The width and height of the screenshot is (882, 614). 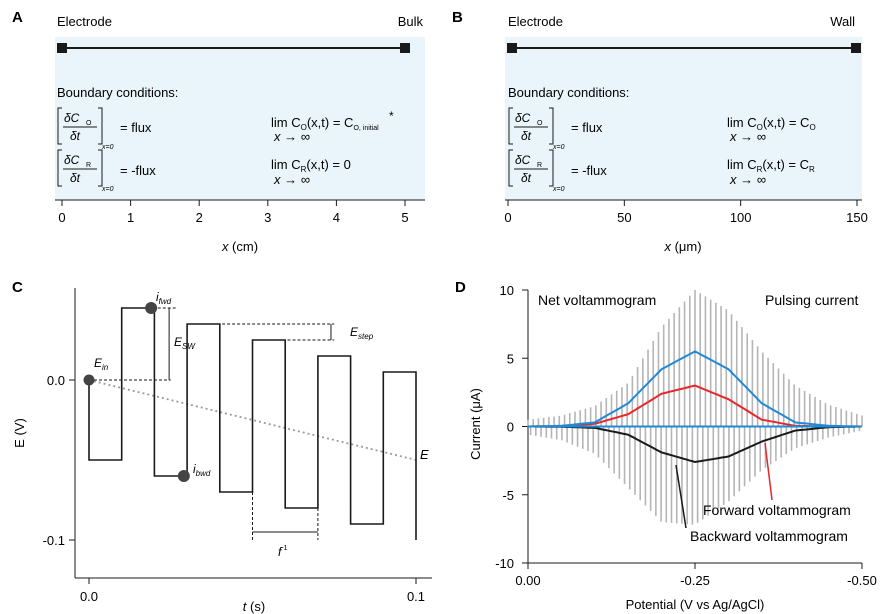 What do you see at coordinates (84, 21) in the screenshot?
I see `panel-a-left-label: Electrode` at bounding box center [84, 21].